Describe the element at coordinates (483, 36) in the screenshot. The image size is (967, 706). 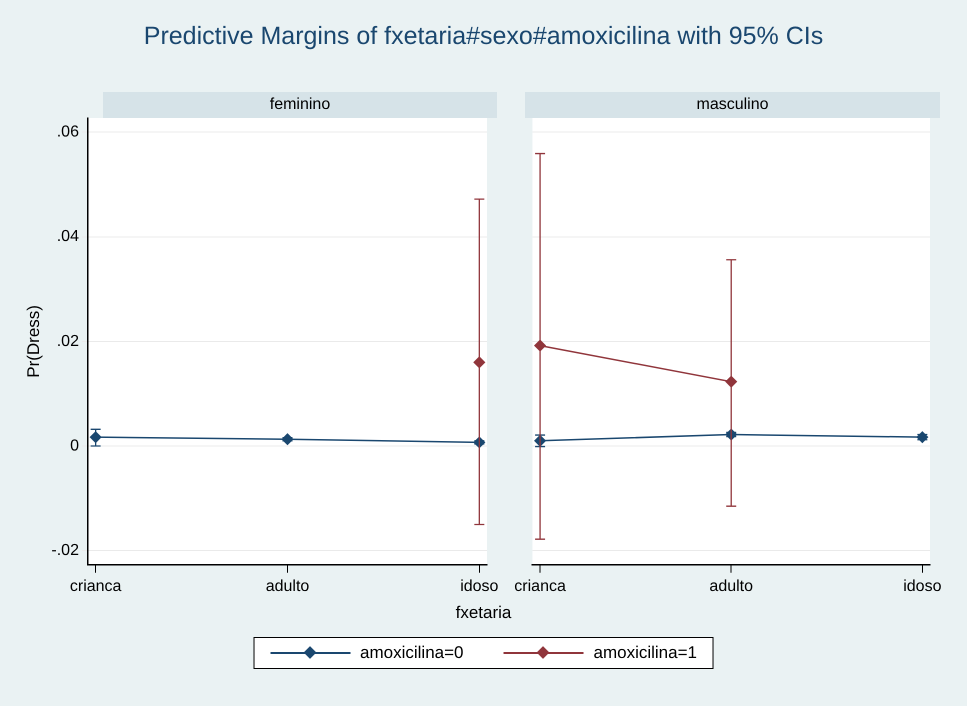
I see `chart-title: Predictive Margins of fxetaria#sexo#amoxicilina with 95% CIs` at that location.